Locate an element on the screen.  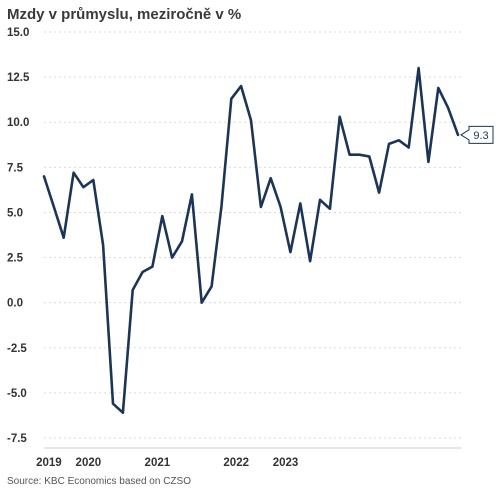
y-tick-label: 0.0 is located at coordinates (15, 304).